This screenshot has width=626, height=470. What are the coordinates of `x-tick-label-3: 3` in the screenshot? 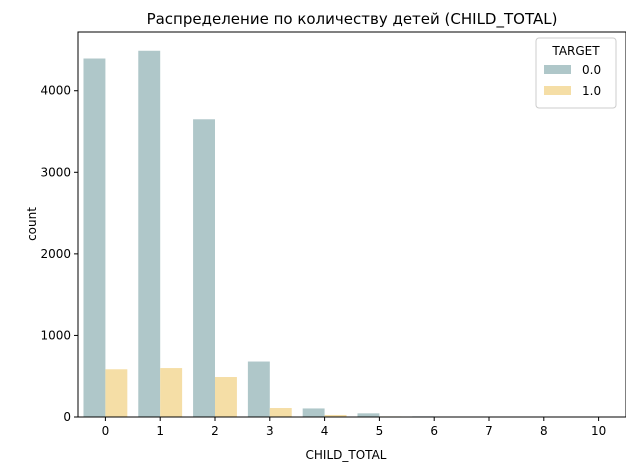 It's located at (270, 431).